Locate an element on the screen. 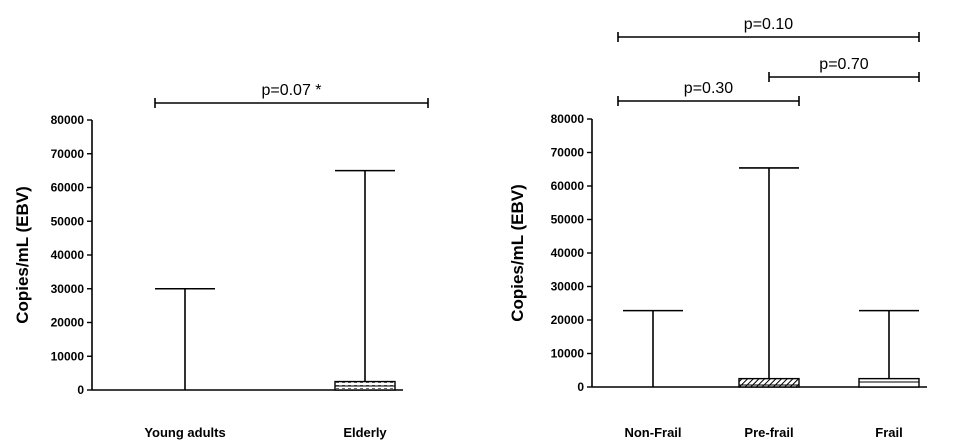 The height and width of the screenshot is (442, 965). significance-bracket: p=0.10 is located at coordinates (768, 29).